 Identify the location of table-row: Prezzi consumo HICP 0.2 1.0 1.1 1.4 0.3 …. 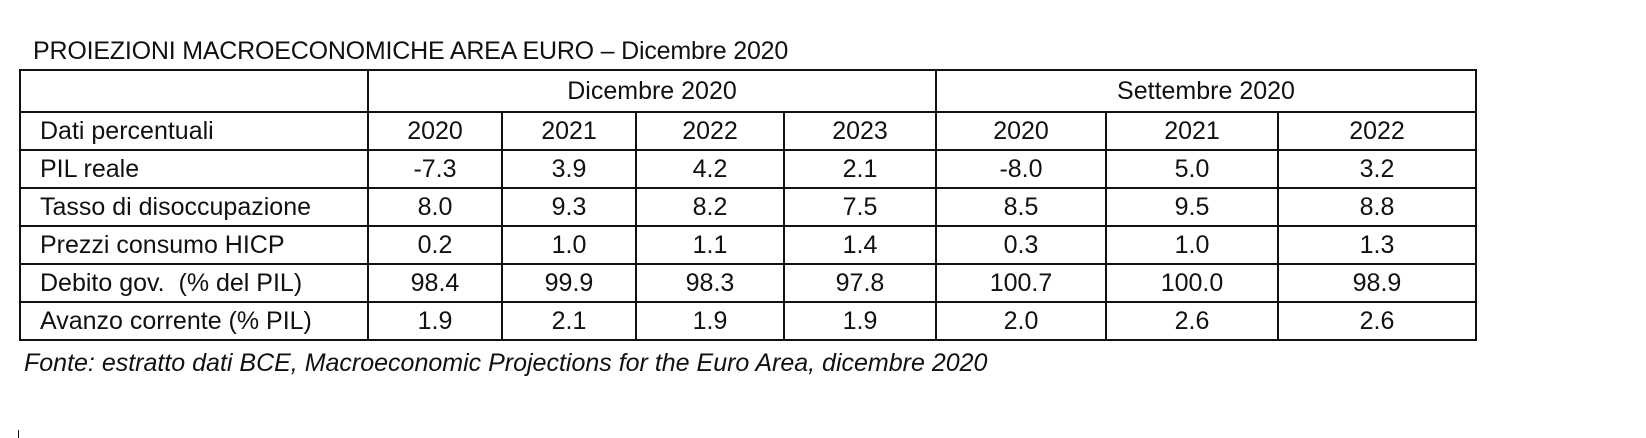
(748, 245).